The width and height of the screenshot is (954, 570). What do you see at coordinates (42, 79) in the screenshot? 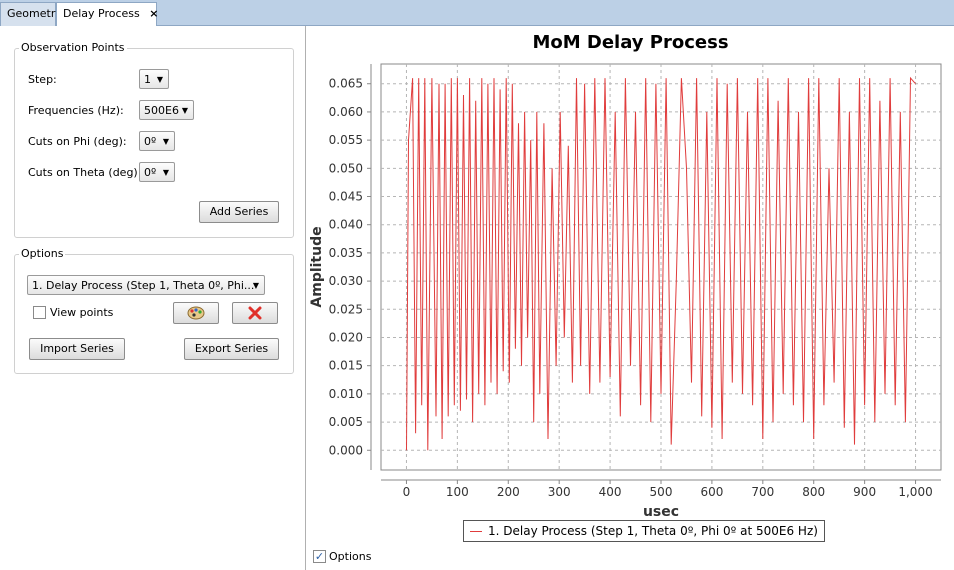
I see `step-label: Step:` at bounding box center [42, 79].